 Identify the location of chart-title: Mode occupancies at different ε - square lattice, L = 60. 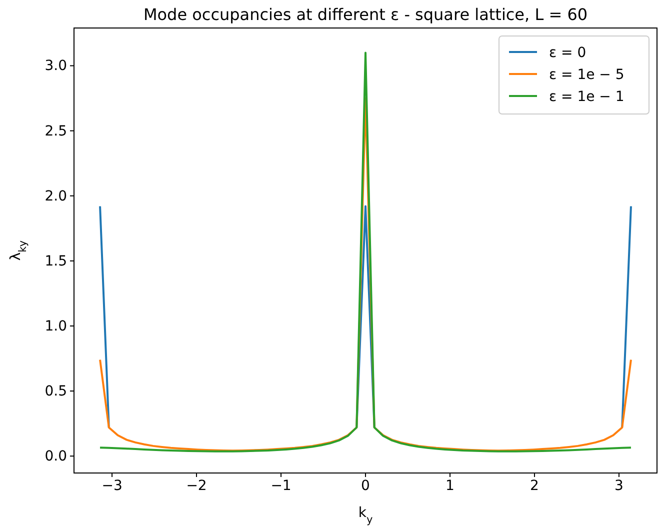
(365, 14).